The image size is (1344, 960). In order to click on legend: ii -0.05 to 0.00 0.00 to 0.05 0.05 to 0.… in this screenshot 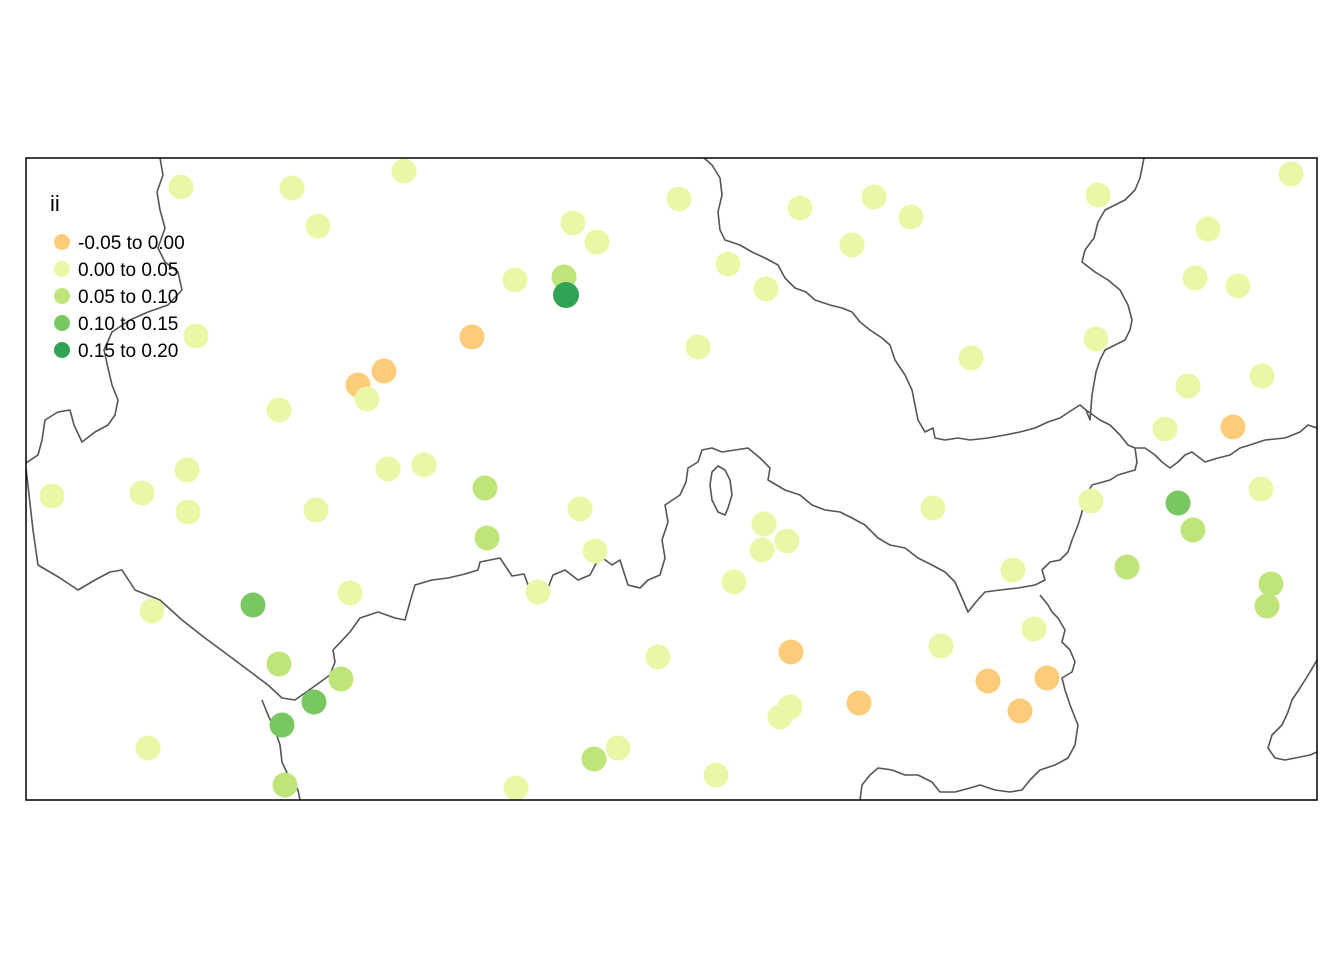, I will do `click(117, 276)`.